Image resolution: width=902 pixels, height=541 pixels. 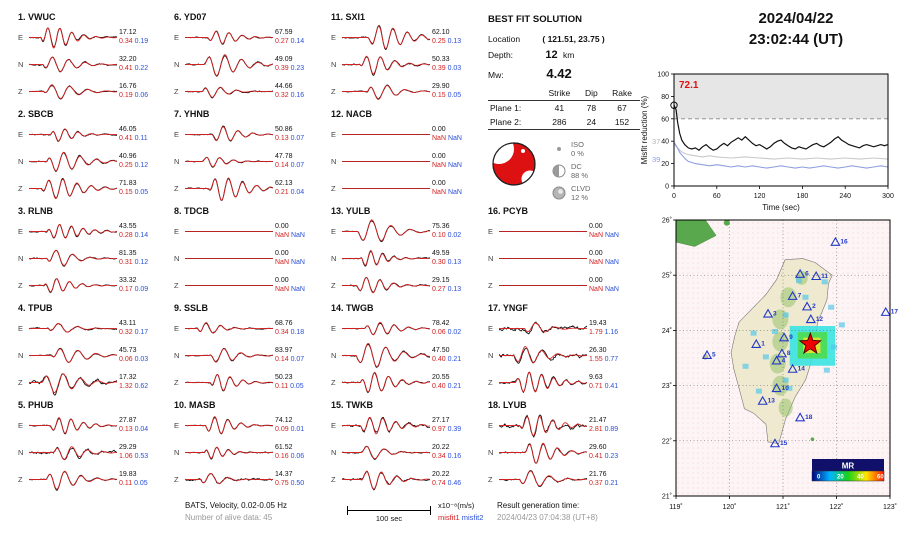 I want to click on trace-values: 20.22 0.34 0.16, so click(x=458, y=452).